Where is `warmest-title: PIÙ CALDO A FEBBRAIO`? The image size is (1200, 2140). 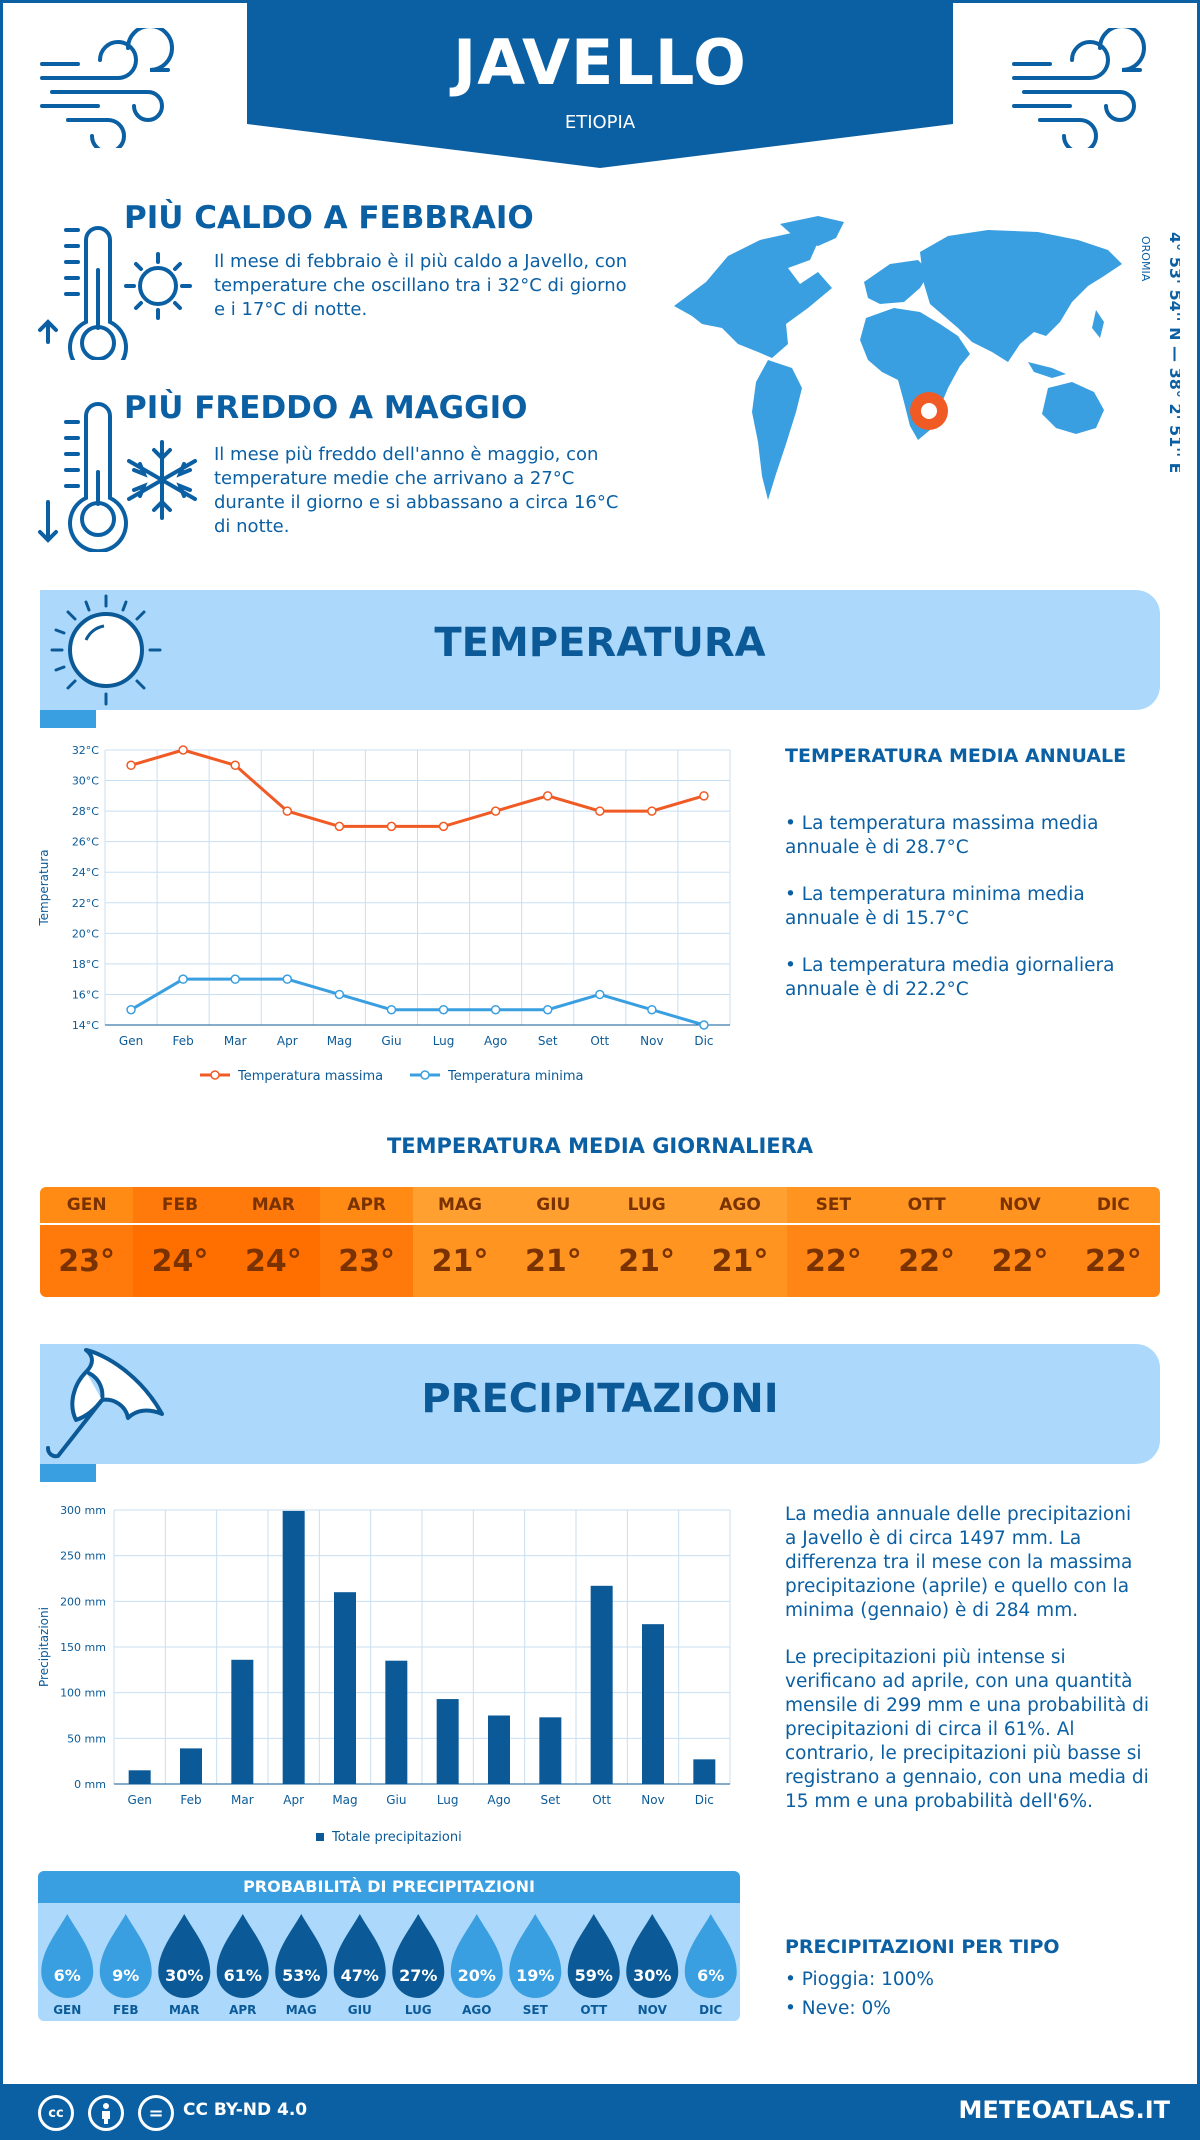
warmest-title: PIÙ CALDO A FEBBRAIO is located at coordinates (329, 218).